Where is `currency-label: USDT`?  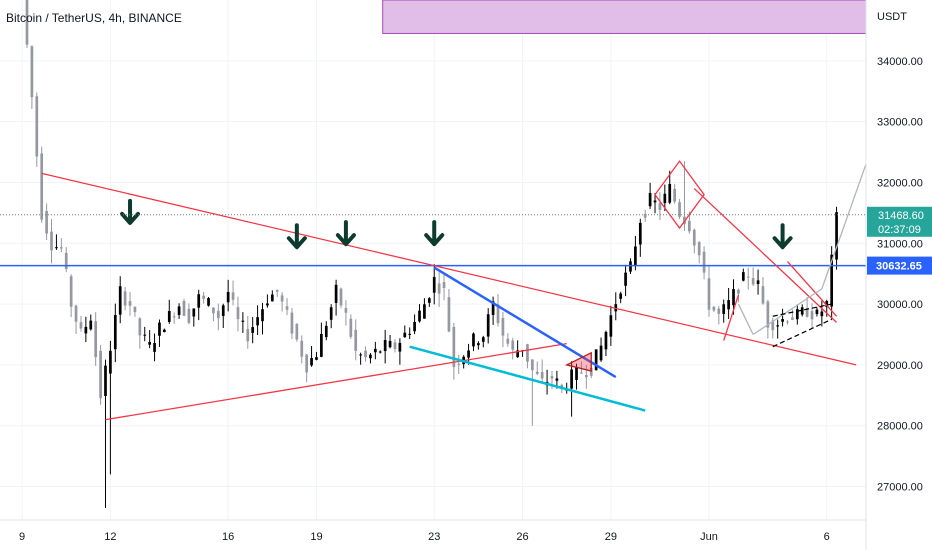 currency-label: USDT is located at coordinates (892, 17).